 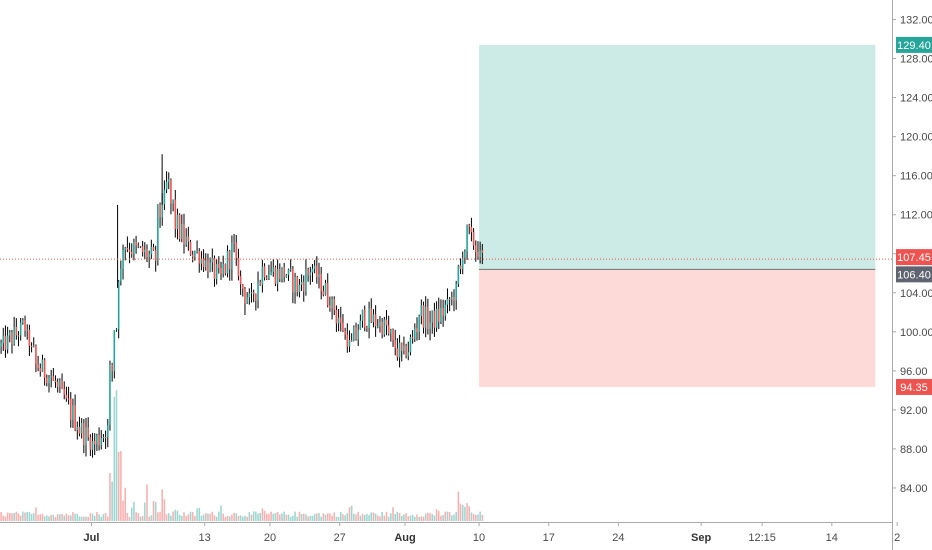 I want to click on entry-price-badge: 106.40, so click(x=914, y=274).